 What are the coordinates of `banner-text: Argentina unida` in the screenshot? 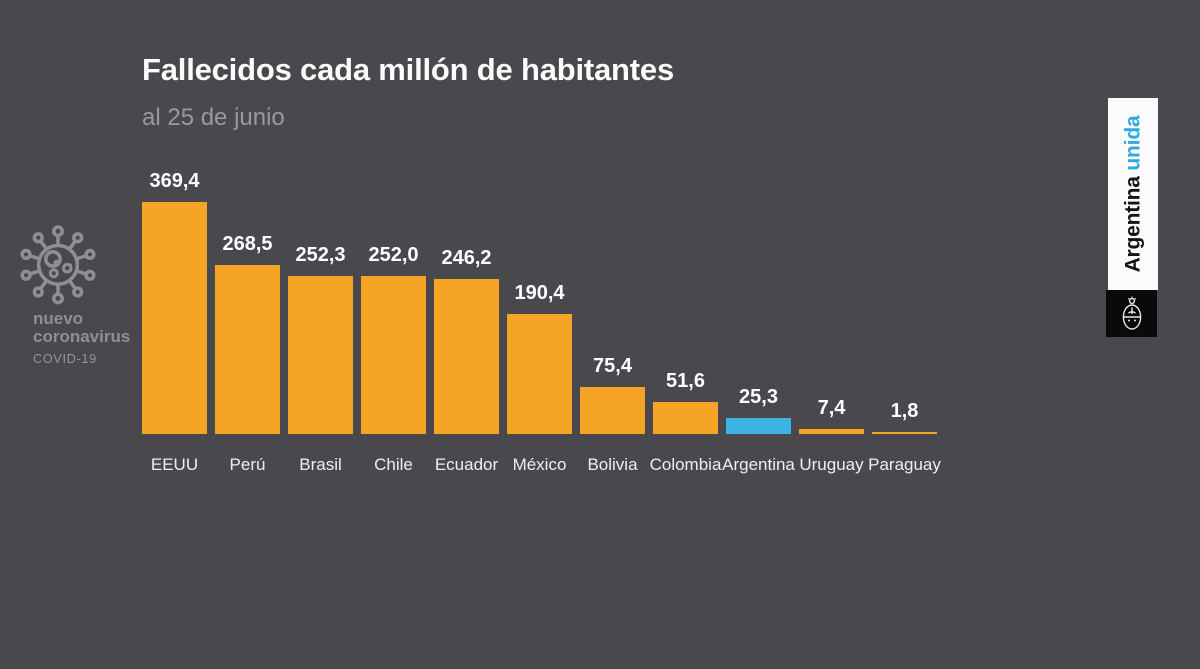 It's located at (1133, 194).